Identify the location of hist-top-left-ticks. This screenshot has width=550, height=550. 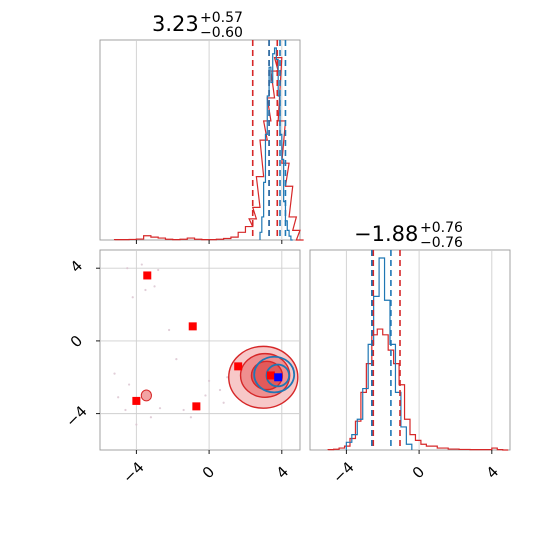
(209, 242).